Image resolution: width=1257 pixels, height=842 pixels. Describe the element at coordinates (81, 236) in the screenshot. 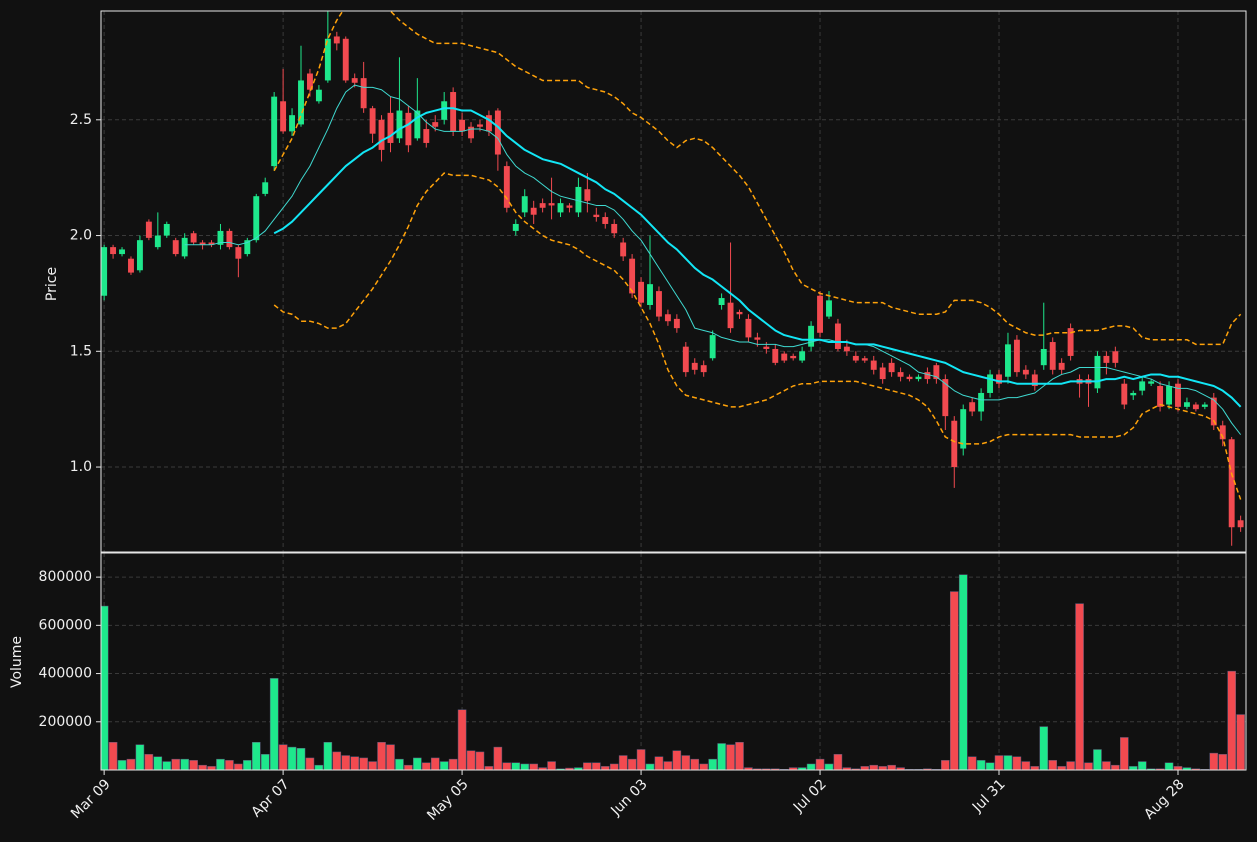

I see `y-tick-label: 2.0` at that location.